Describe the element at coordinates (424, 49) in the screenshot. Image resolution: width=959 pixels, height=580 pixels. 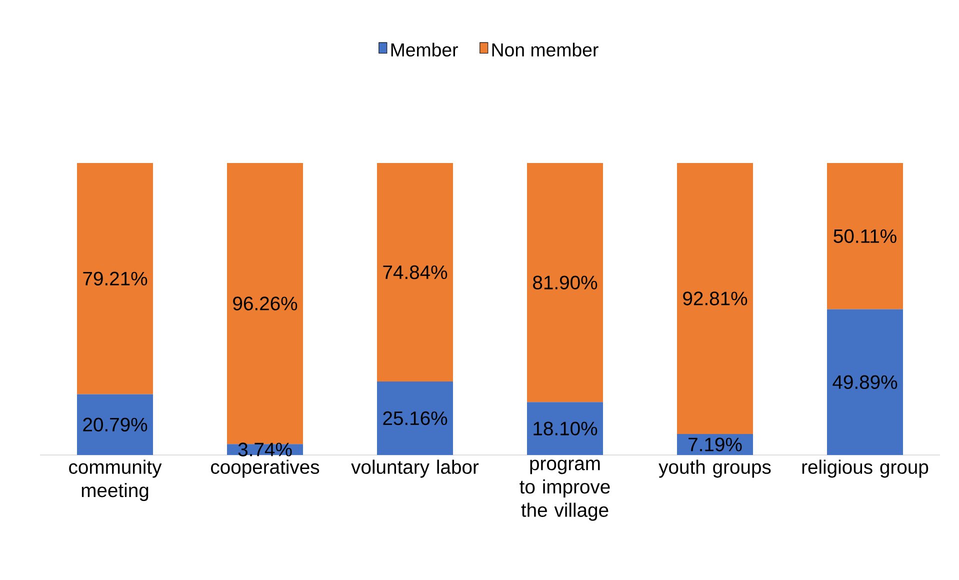
I see `legend-label: Member` at that location.